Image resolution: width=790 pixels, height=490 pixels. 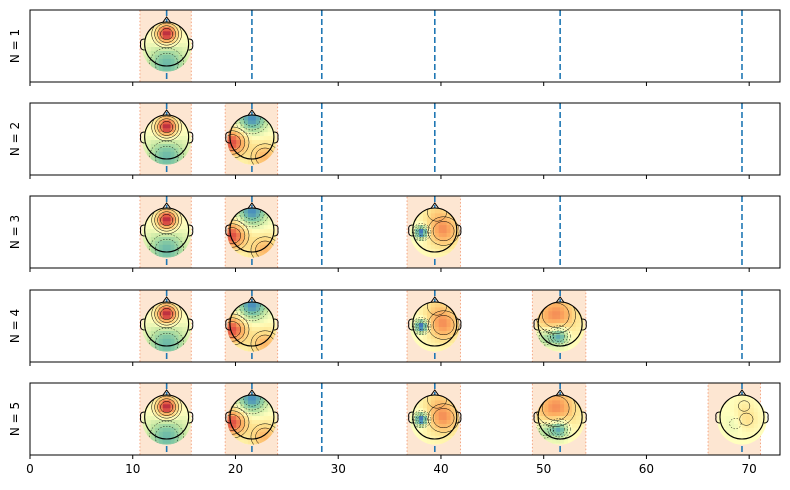 What do you see at coordinates (15, 326) in the screenshot?
I see `row-label: N = 4` at bounding box center [15, 326].